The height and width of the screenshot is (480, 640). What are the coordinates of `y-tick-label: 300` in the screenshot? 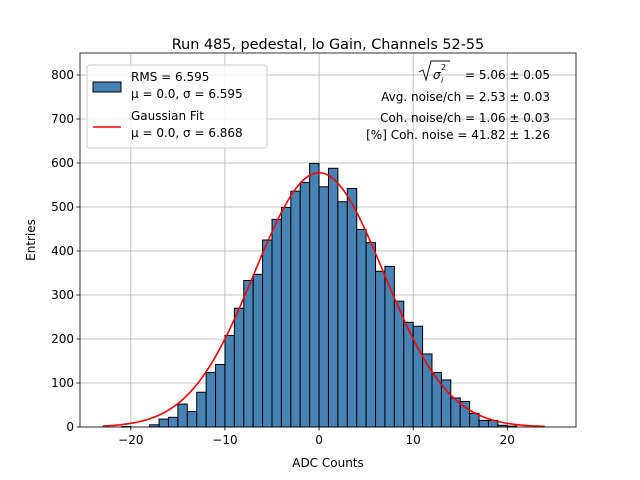 It's located at (62, 295).